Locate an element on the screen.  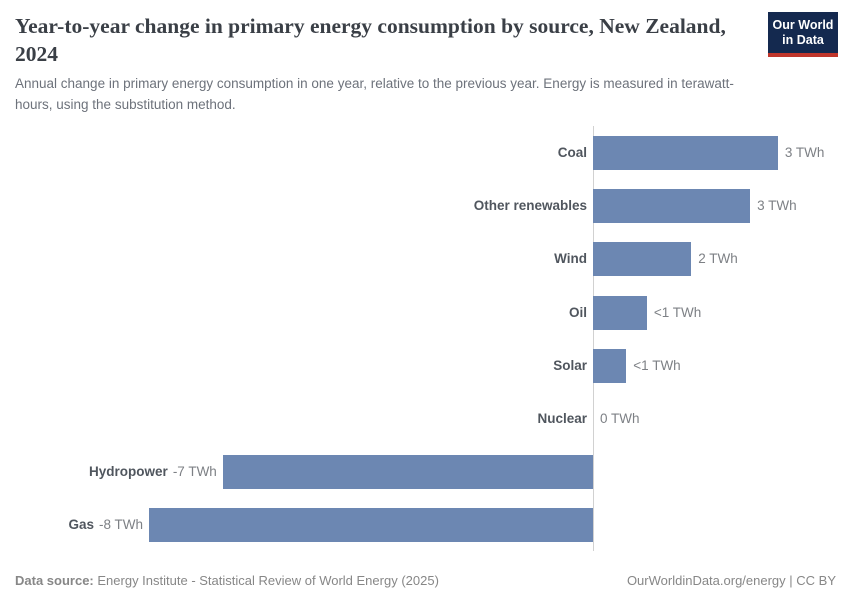
bar-wind is located at coordinates (642, 259).